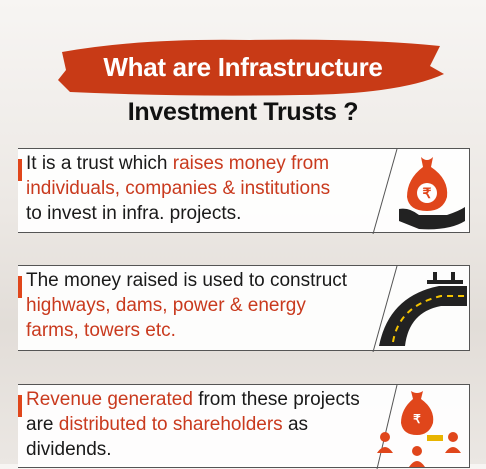 This screenshot has width=486, height=469. What do you see at coordinates (418, 191) in the screenshot?
I see `money-icon: ₹` at bounding box center [418, 191].